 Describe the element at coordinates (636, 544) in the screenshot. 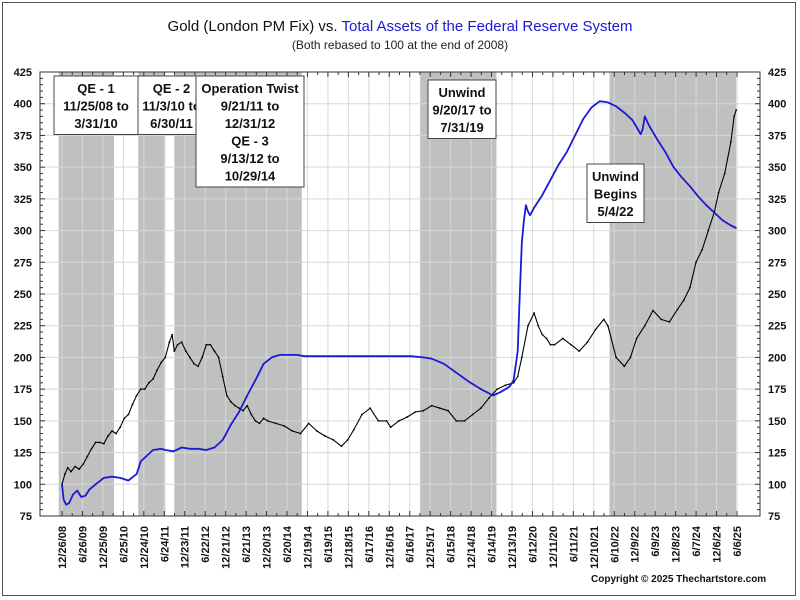

I see `x-tick-label: 12/9/22` at that location.